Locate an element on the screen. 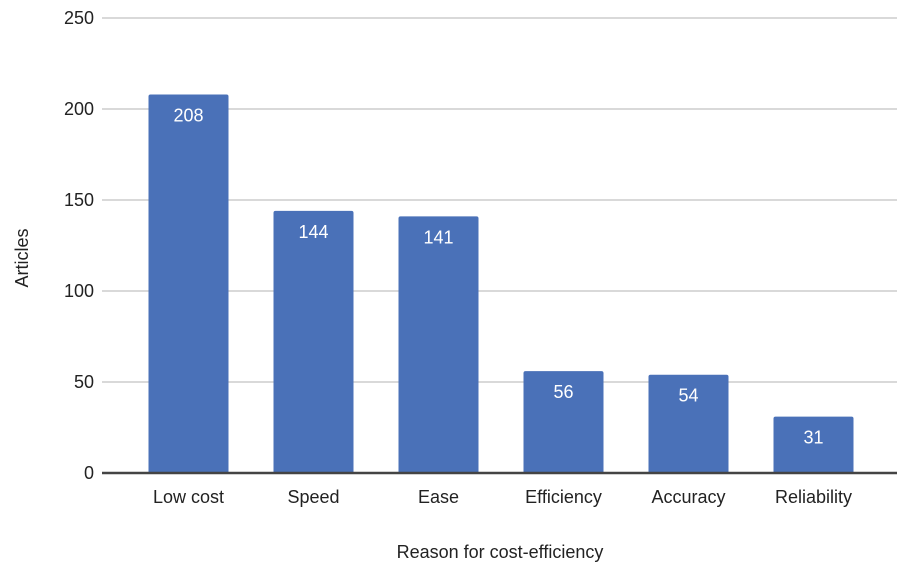  y-axis-ticks: 0 50 100 150 200 250 is located at coordinates (79, 245).